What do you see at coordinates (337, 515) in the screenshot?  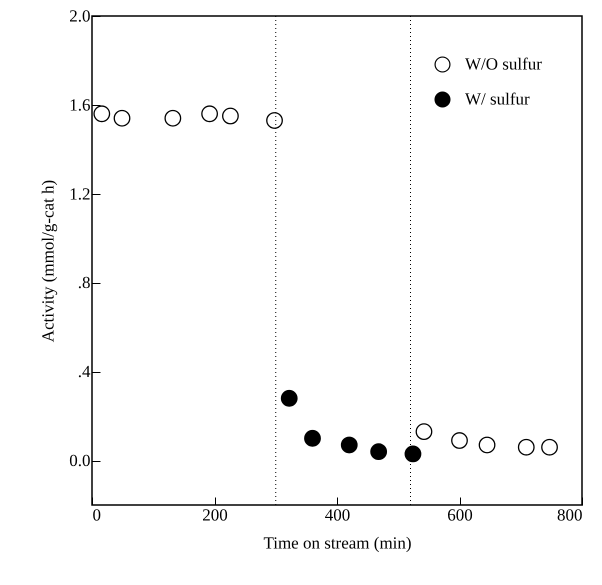 I see `x-tick-label: 400` at bounding box center [337, 515].